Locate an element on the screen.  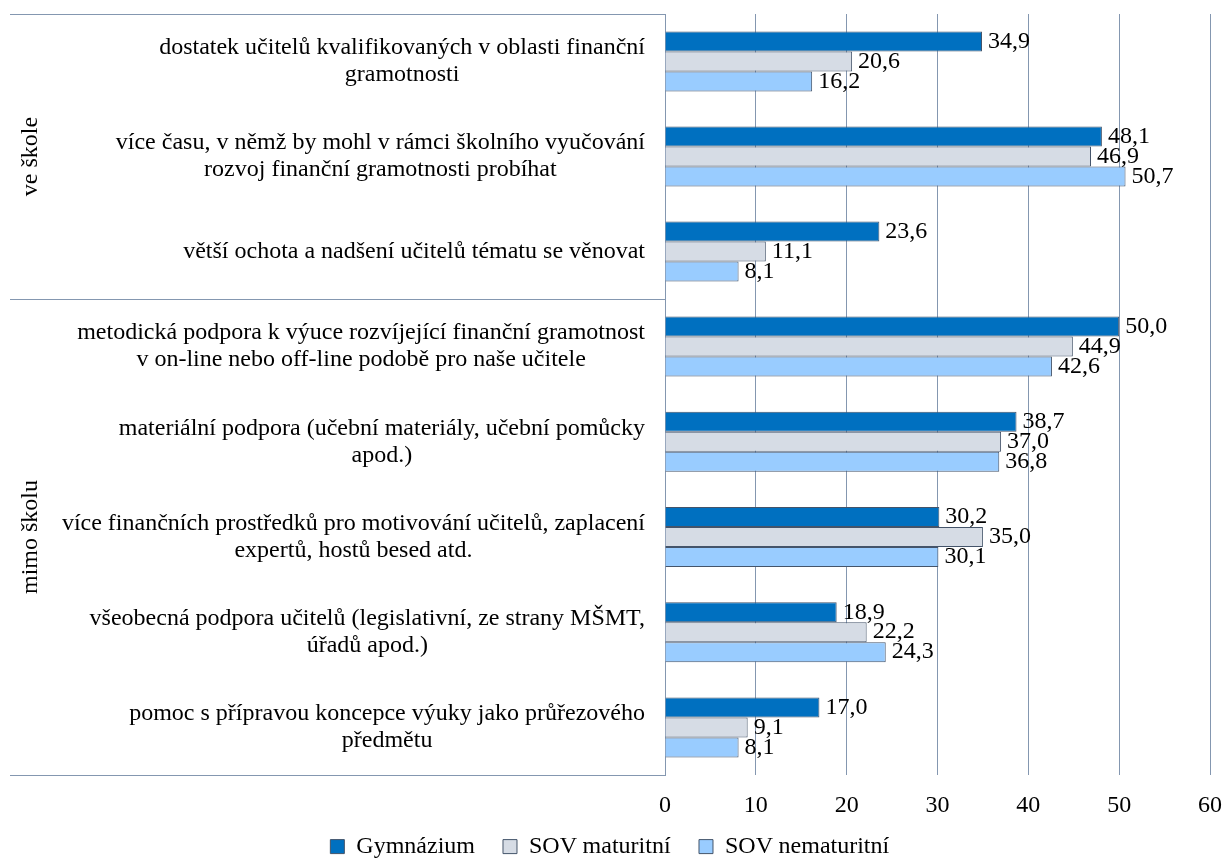
data-label: 23,6 is located at coordinates (906, 229).